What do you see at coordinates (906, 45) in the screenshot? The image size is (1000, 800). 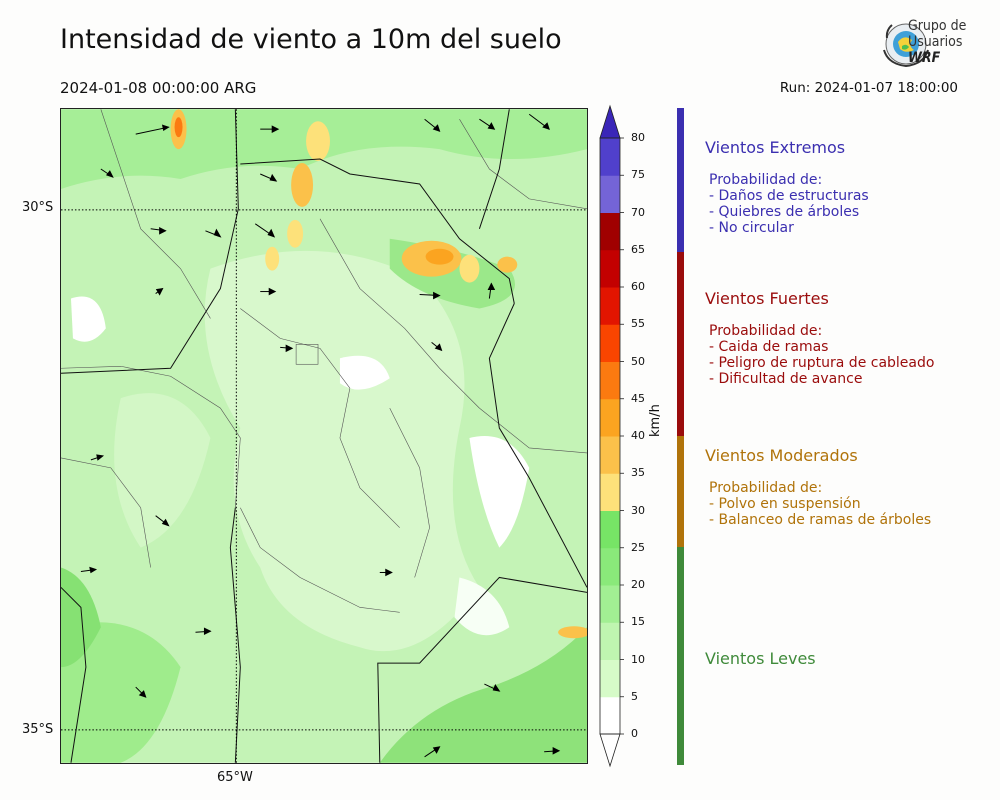 I see `logo-emblem` at bounding box center [906, 45].